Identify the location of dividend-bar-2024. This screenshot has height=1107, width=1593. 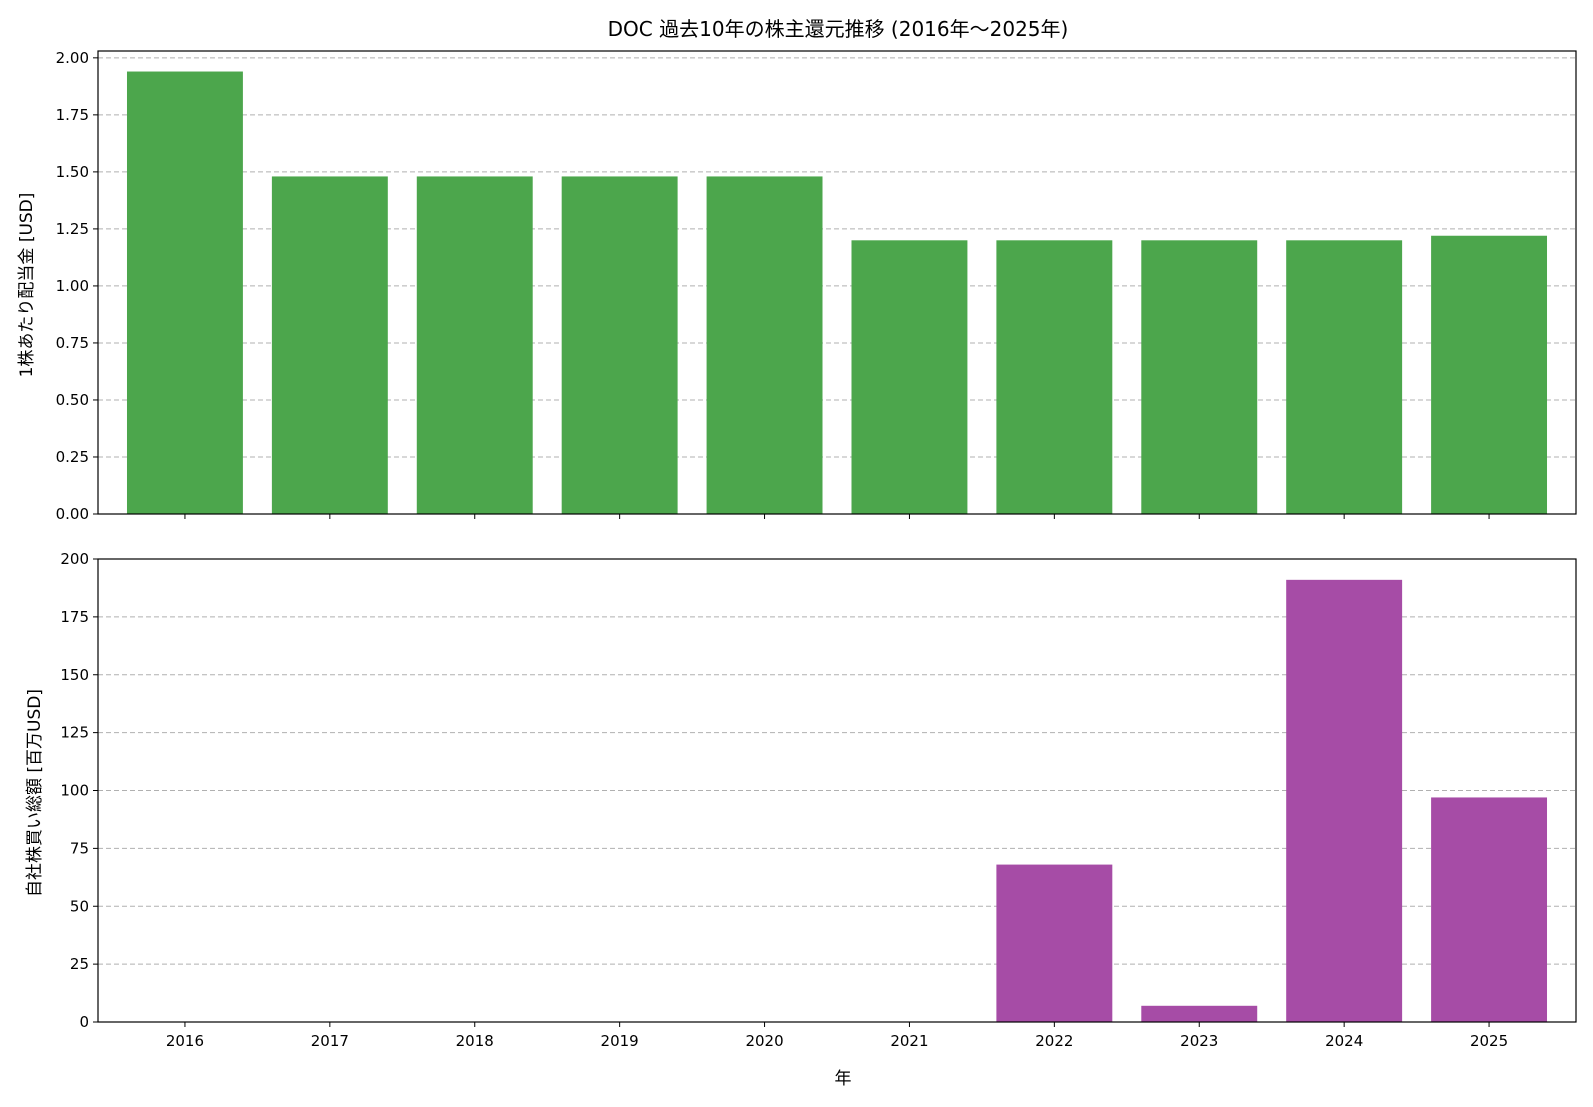
(1344, 377).